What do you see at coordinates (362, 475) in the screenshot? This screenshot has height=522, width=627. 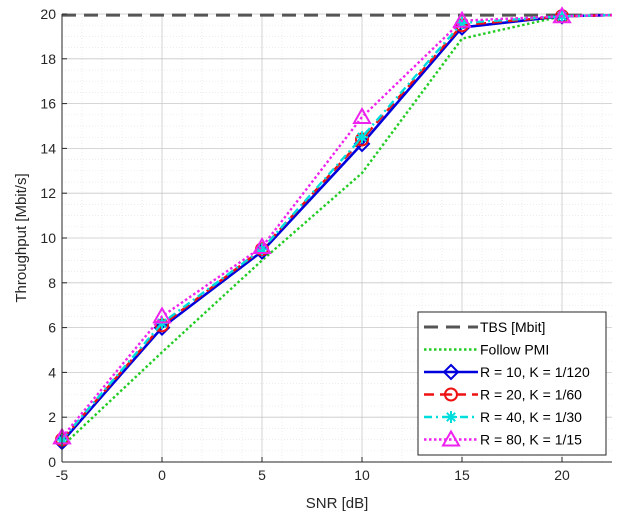 I see `x-tick-label: 10` at bounding box center [362, 475].